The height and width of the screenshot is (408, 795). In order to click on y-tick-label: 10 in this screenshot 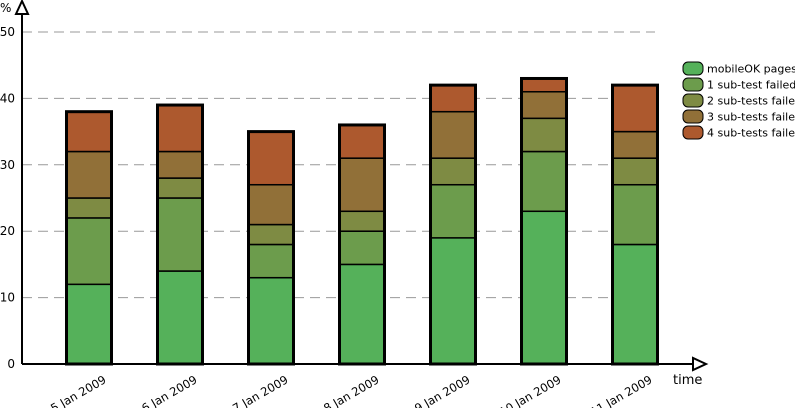, I will do `click(7, 298)`.